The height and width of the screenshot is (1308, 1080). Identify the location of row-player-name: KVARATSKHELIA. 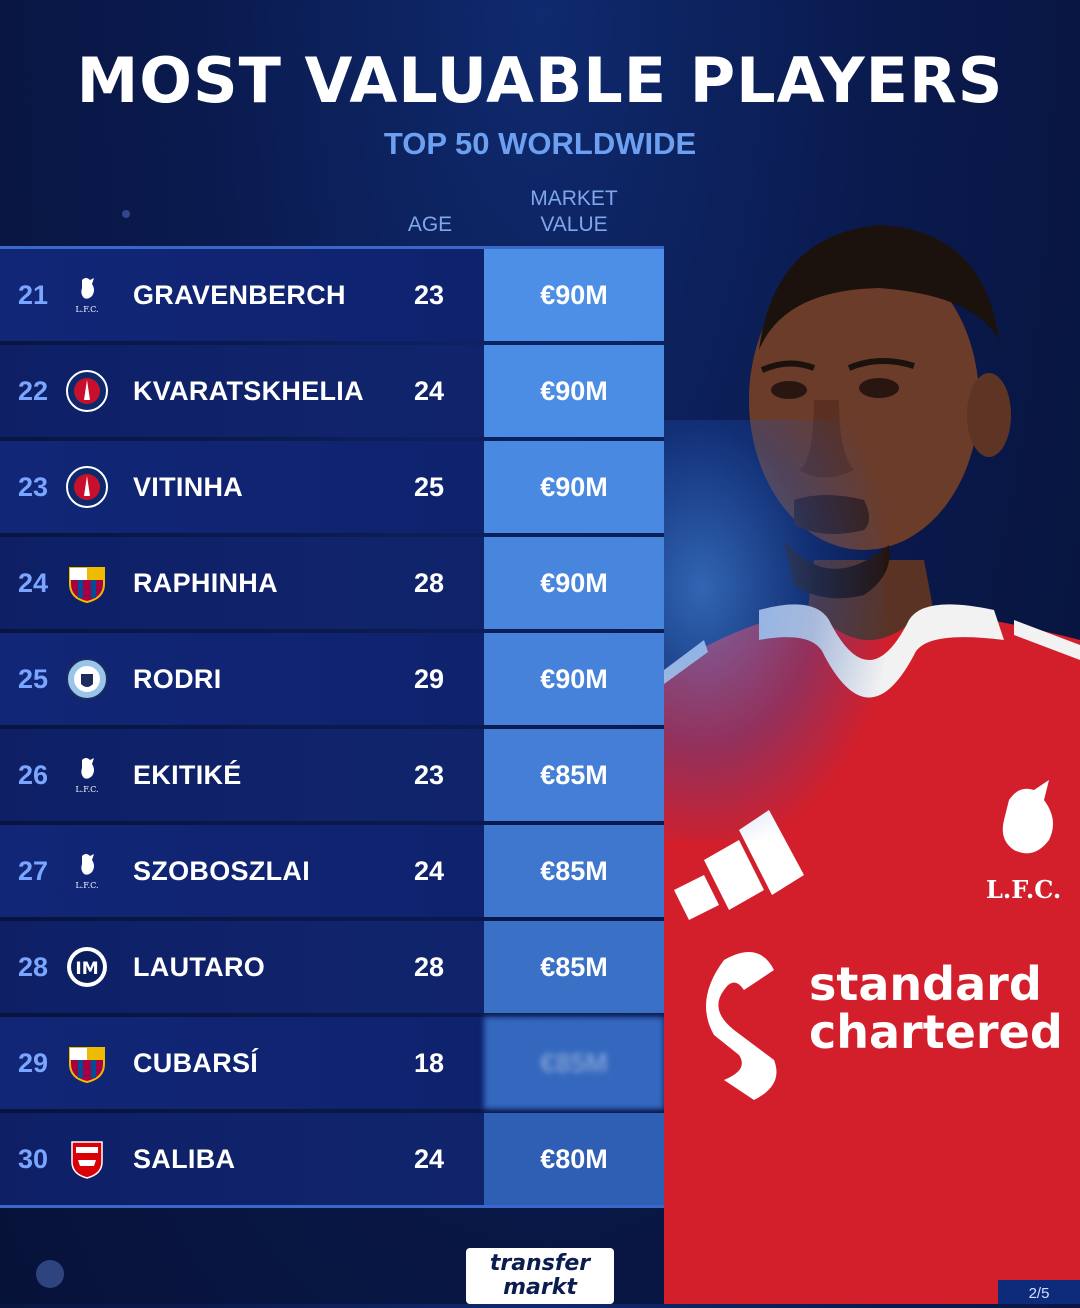
(248, 391).